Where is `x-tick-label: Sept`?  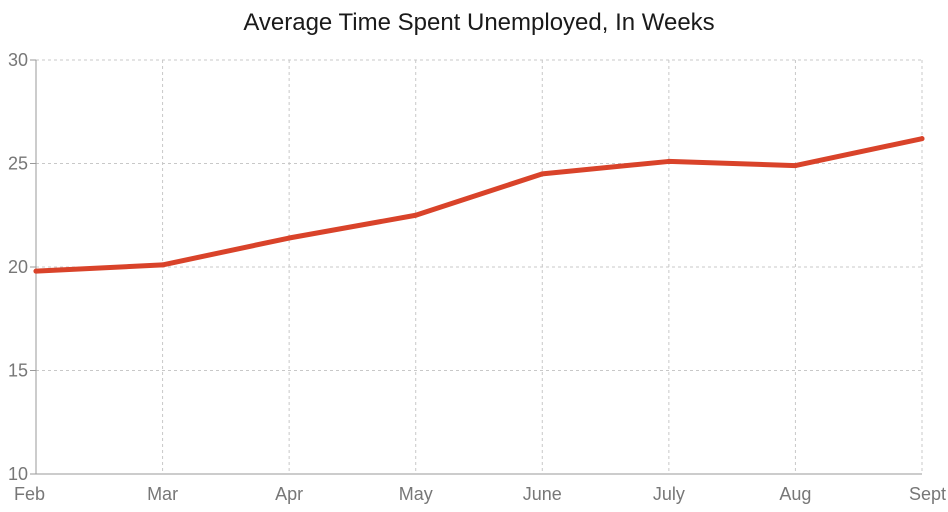
x-tick-label: Sept is located at coordinates (927, 494).